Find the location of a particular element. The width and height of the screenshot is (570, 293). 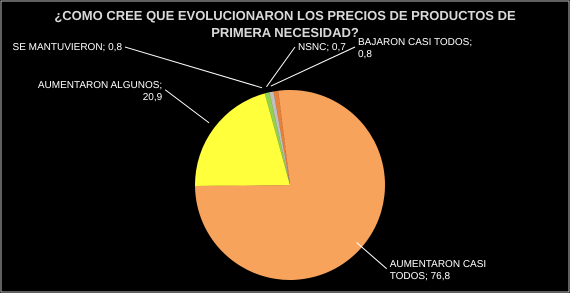

slice-label: NSNC; 0,7 is located at coordinates (322, 47).